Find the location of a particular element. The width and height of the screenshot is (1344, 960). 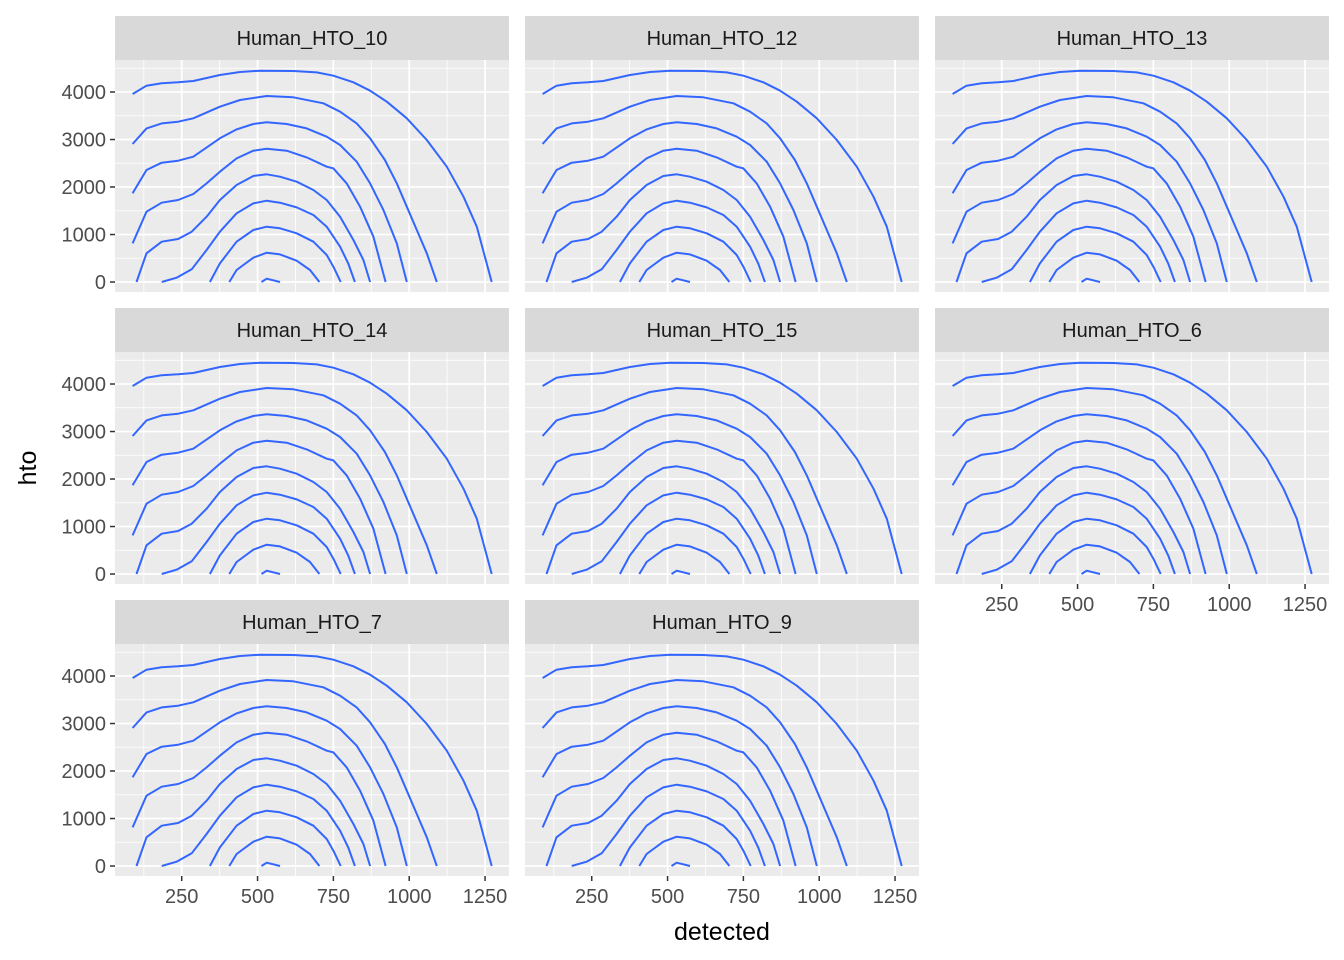

facet-panel: Human_HTO_10 0 1000 2000 3000 4000 is located at coordinates (285, 155).